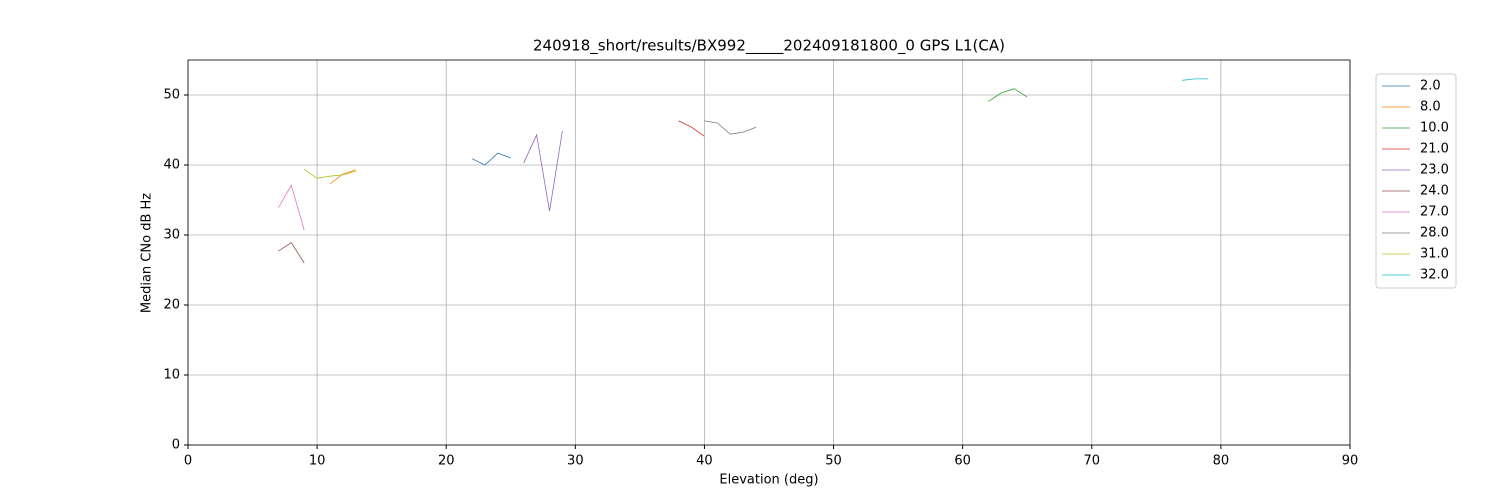  I want to click on x-tick-label: 80, so click(1221, 461).